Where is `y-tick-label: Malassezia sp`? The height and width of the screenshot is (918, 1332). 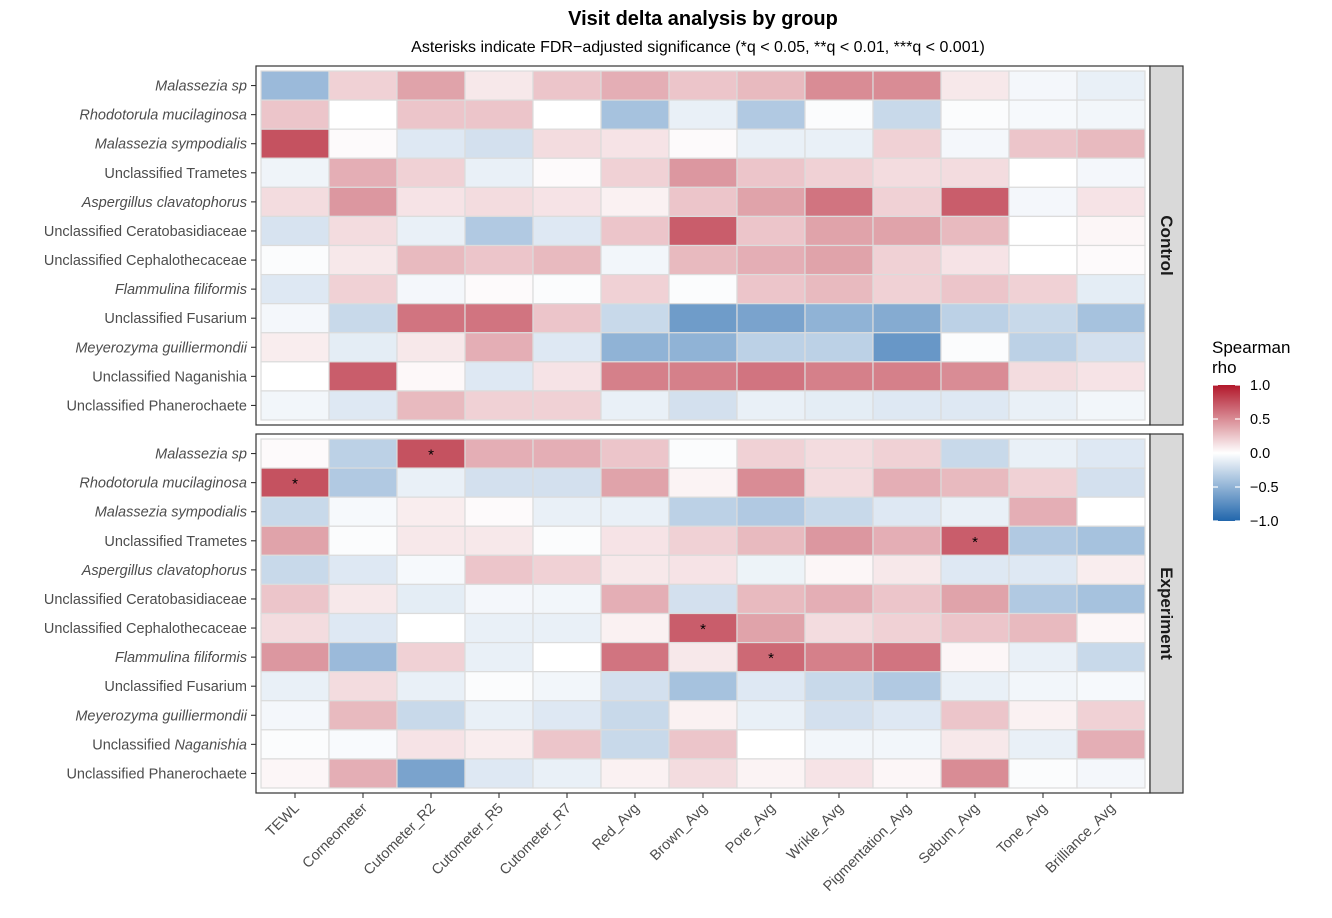
y-tick-label: Malassezia sp is located at coordinates (201, 455).